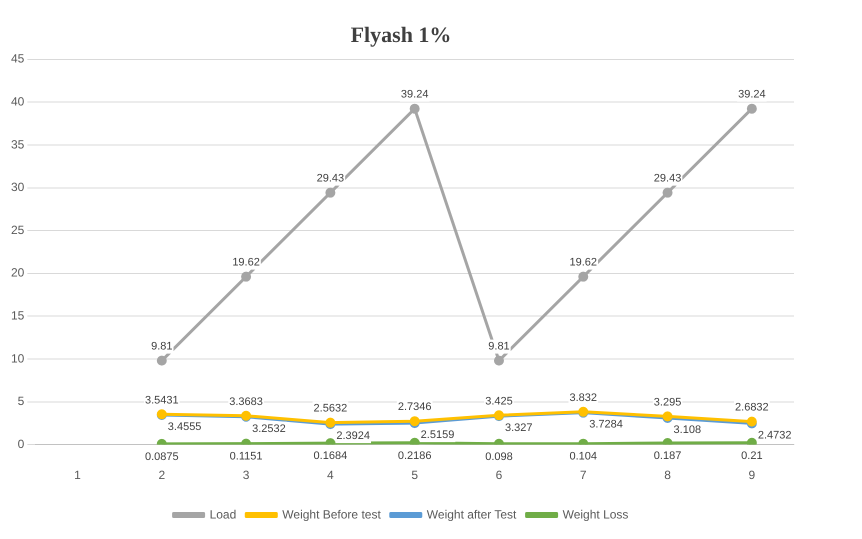  I want to click on data-label: 3.327, so click(518, 428).